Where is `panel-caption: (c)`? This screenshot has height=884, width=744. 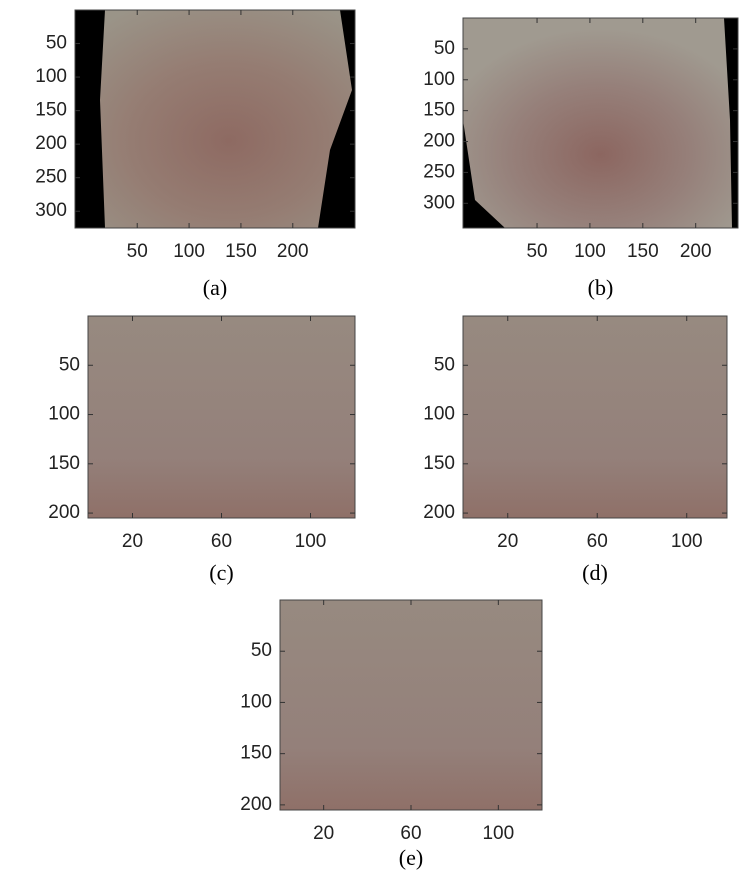
panel-caption: (c) is located at coordinates (221, 572).